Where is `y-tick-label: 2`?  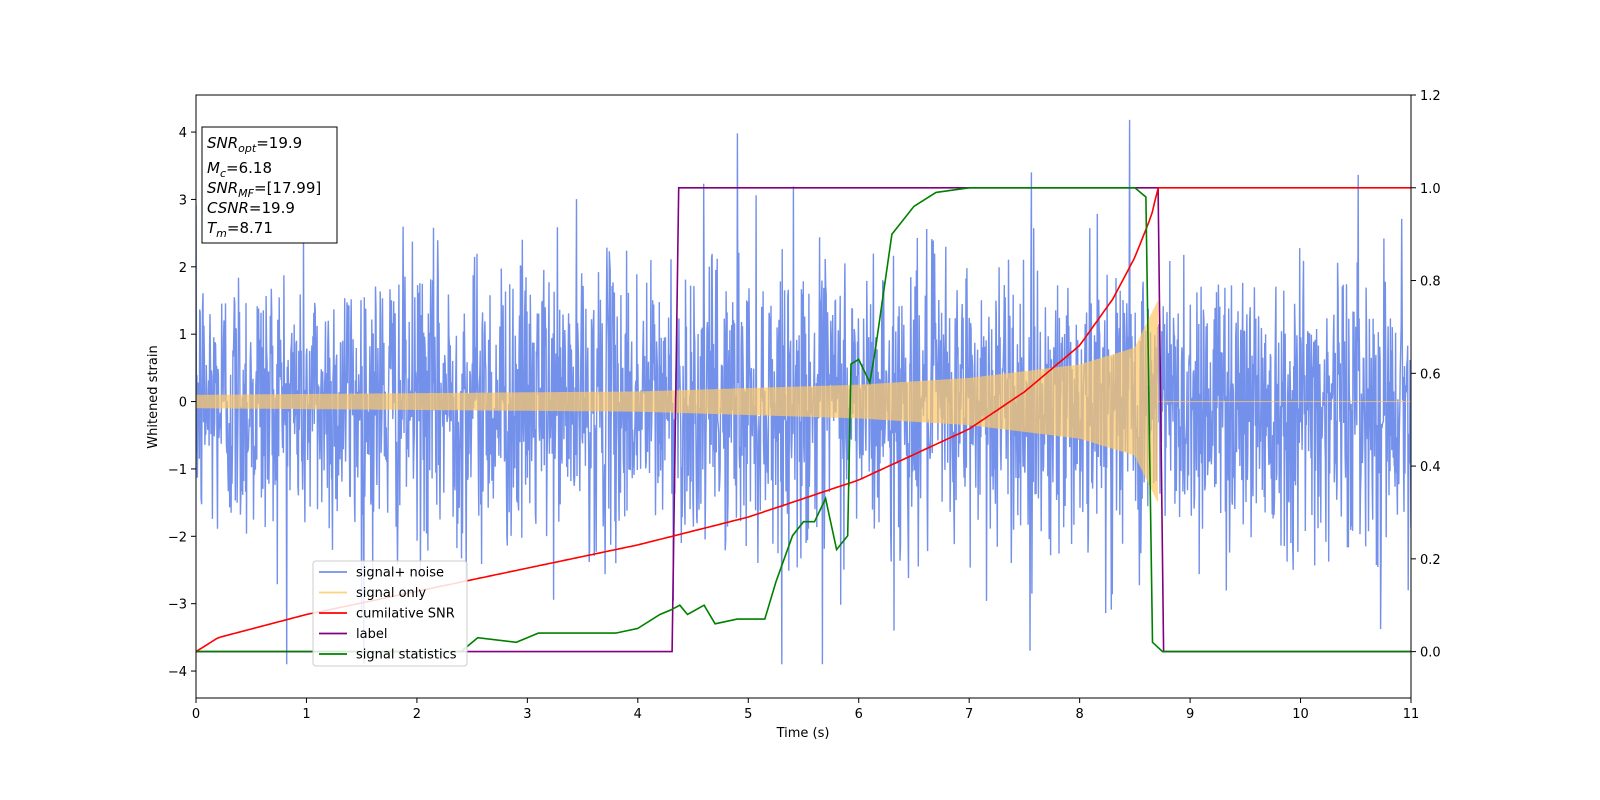
y-tick-label: 2 is located at coordinates (183, 268).